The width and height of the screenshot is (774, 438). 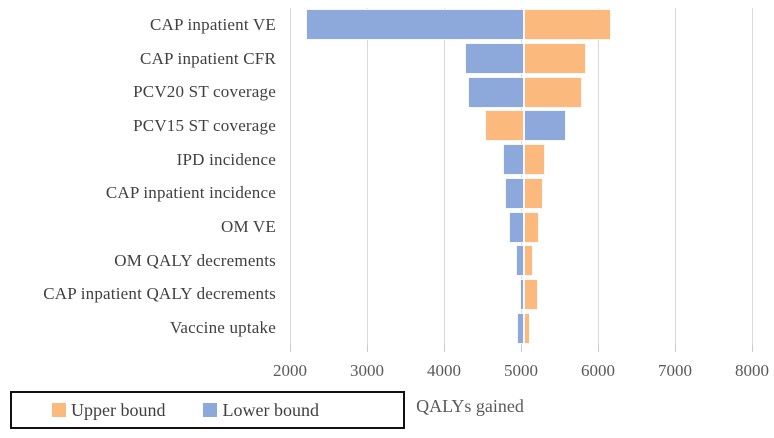 What do you see at coordinates (222, 328) in the screenshot?
I see `category-label-vaccine-uptake: Vaccine uptake` at bounding box center [222, 328].